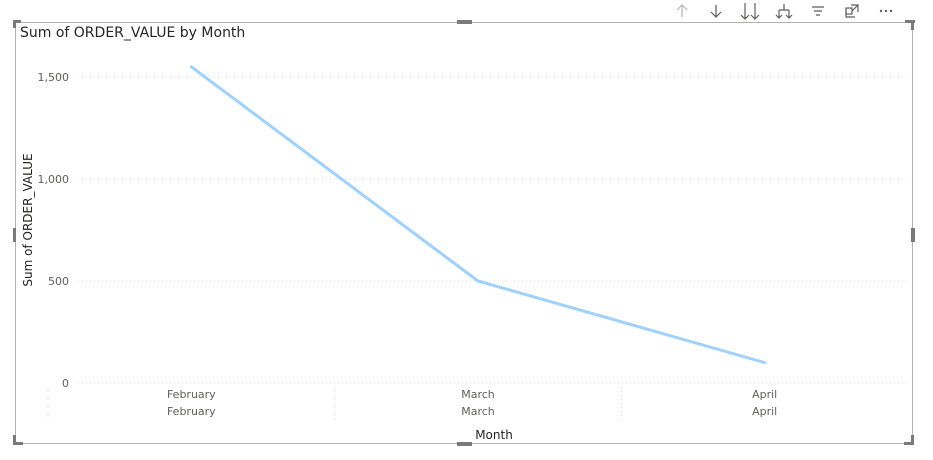 The width and height of the screenshot is (933, 460). I want to click on x-tick-label: February, so click(191, 394).